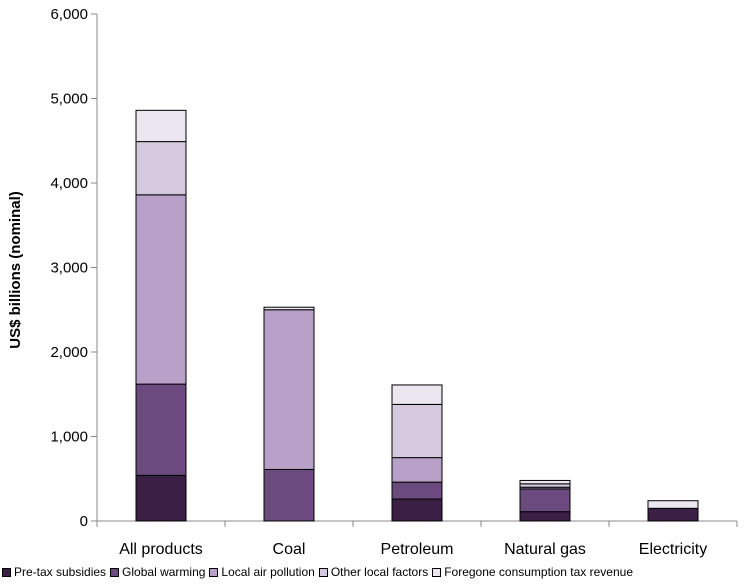  I want to click on legend-label: Local air pollution, so click(268, 572).